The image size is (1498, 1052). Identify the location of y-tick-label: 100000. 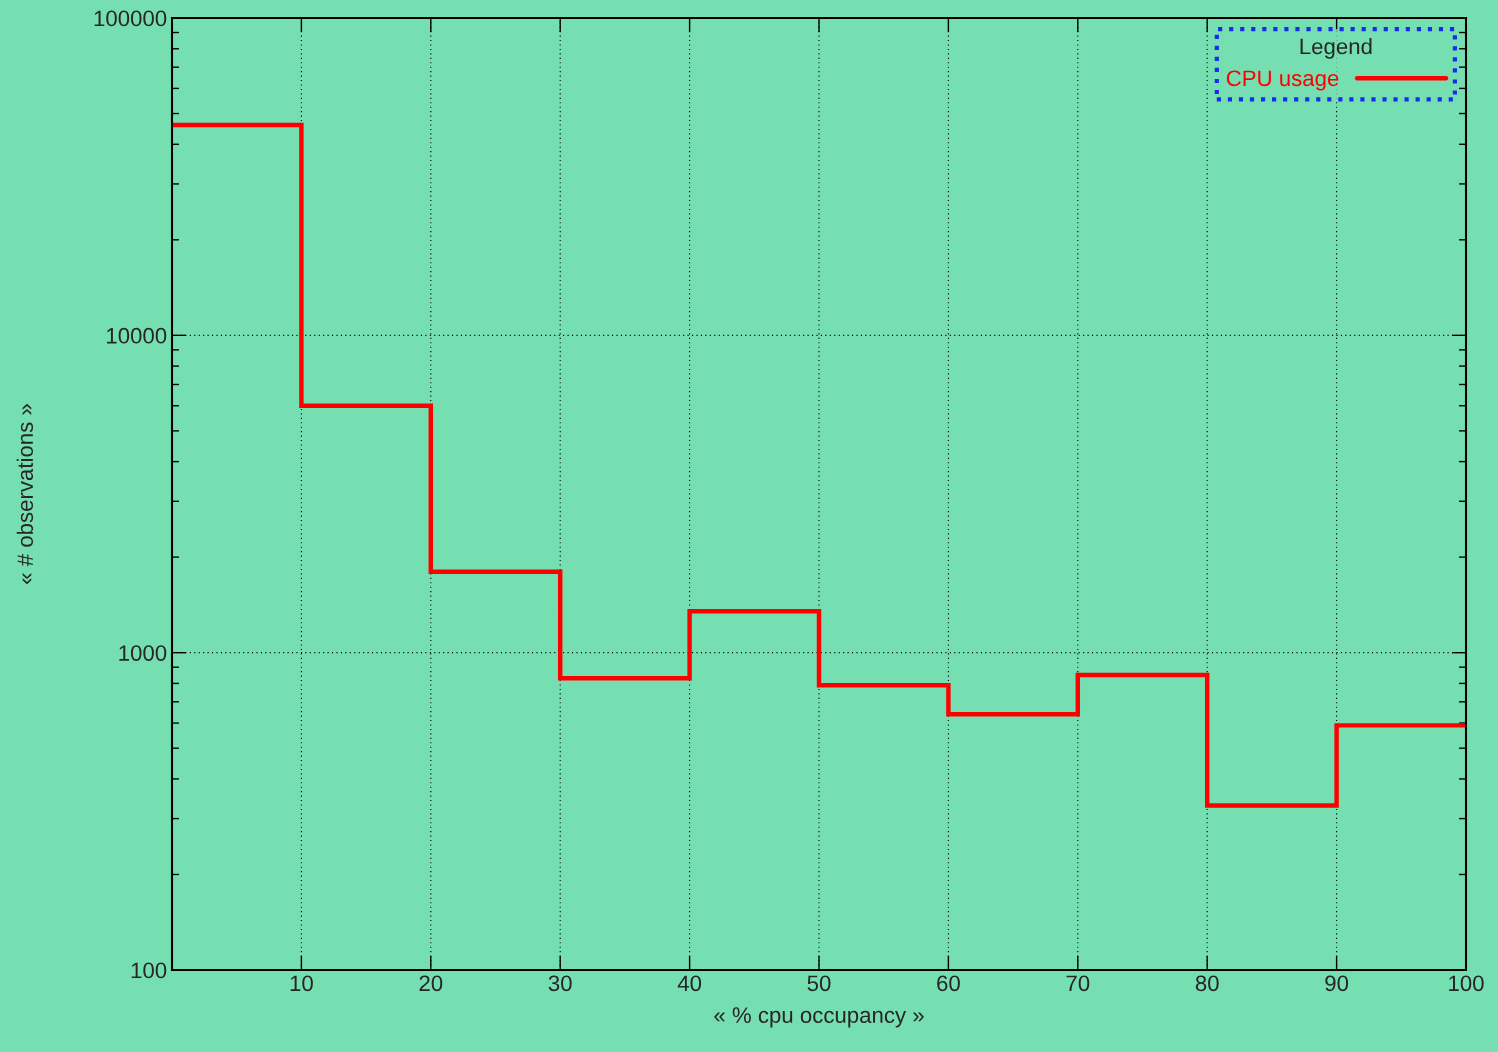
(130, 18).